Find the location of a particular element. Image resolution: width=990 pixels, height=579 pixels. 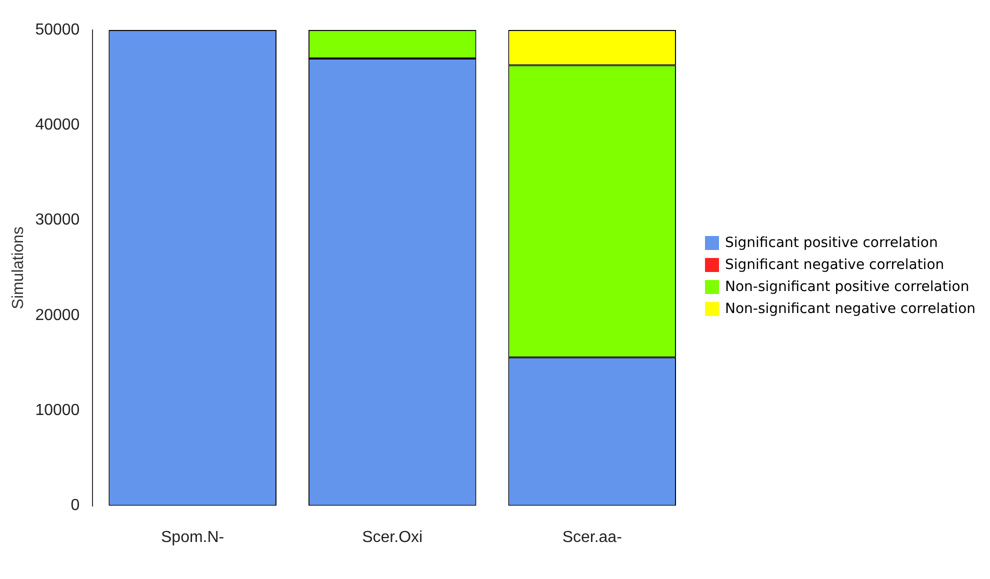

legend-label: Significant negative correlation is located at coordinates (834, 265).